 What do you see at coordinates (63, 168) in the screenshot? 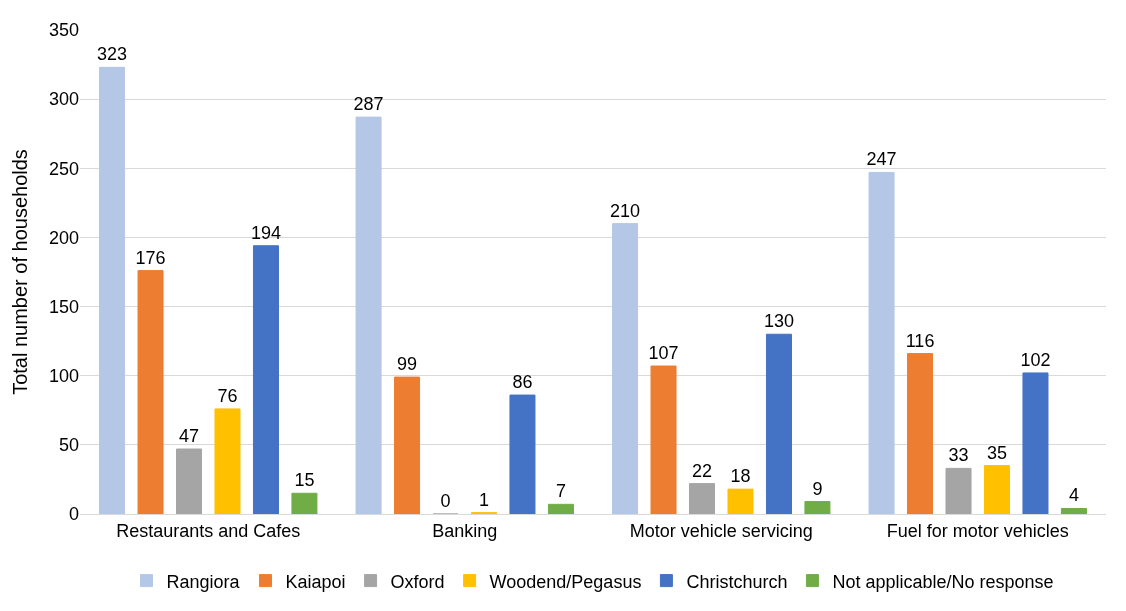
I see `y-tick-label: 250` at bounding box center [63, 168].